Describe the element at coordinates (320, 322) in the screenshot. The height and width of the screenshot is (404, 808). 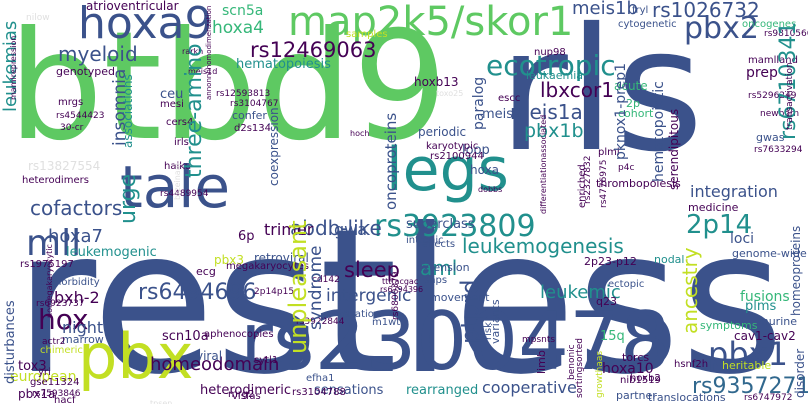
I see `word-rs3922844: rs3922844` at that location.